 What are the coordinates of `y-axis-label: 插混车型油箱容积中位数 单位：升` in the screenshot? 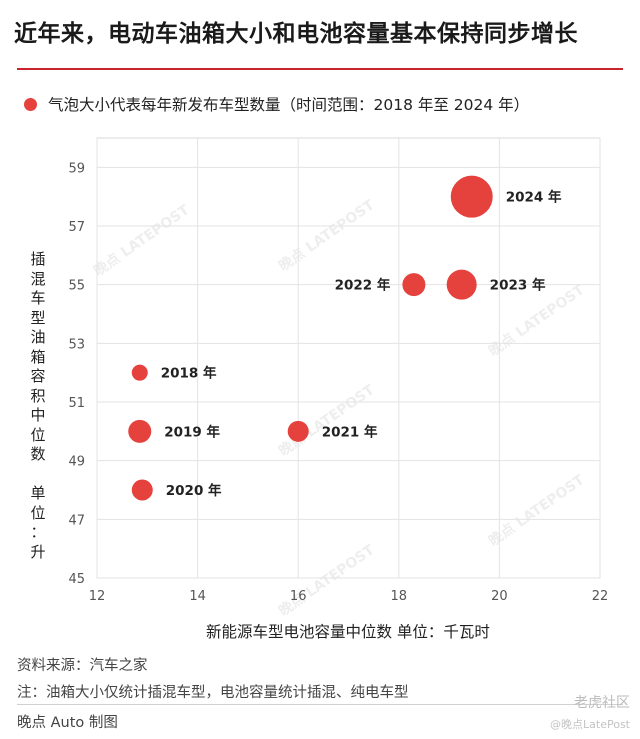 It's located at (38, 406).